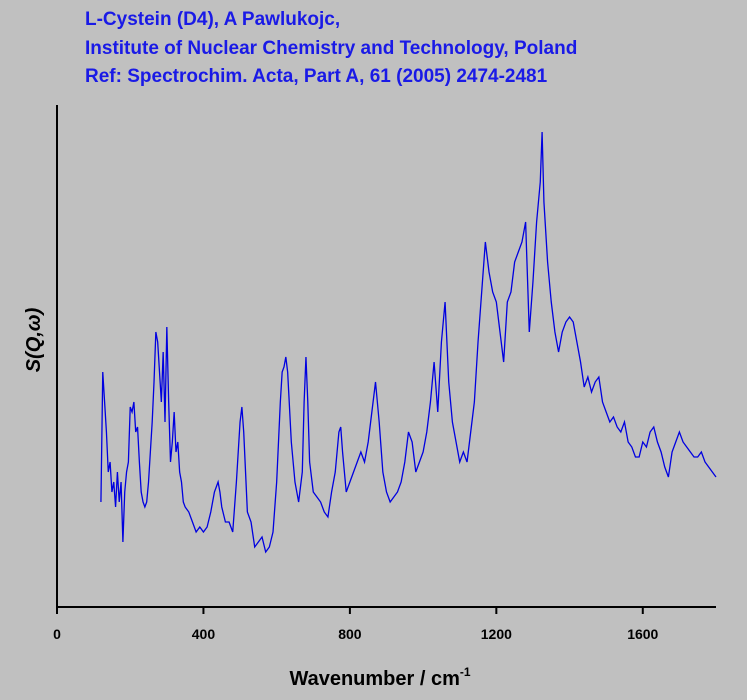  Describe the element at coordinates (642, 634) in the screenshot. I see `x-tick-label: 1600` at that location.